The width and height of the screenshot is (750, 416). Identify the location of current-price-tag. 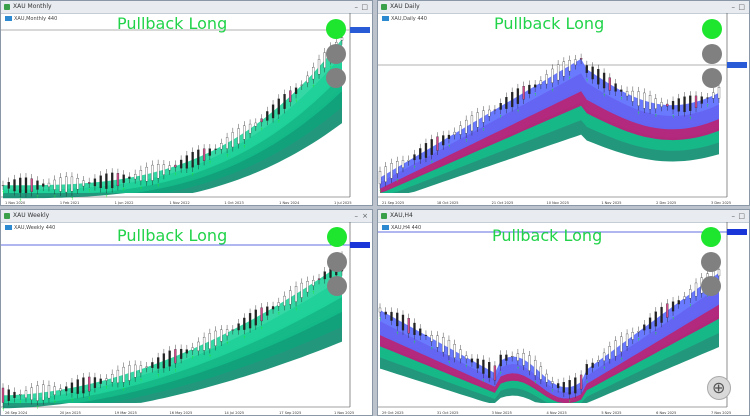
(737, 65).